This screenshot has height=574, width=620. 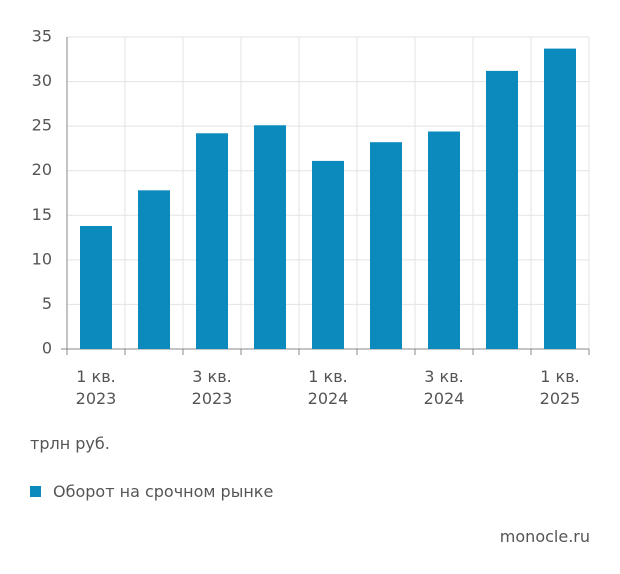 I want to click on x-tick-label: 1 кв. 2025, so click(x=560, y=387).